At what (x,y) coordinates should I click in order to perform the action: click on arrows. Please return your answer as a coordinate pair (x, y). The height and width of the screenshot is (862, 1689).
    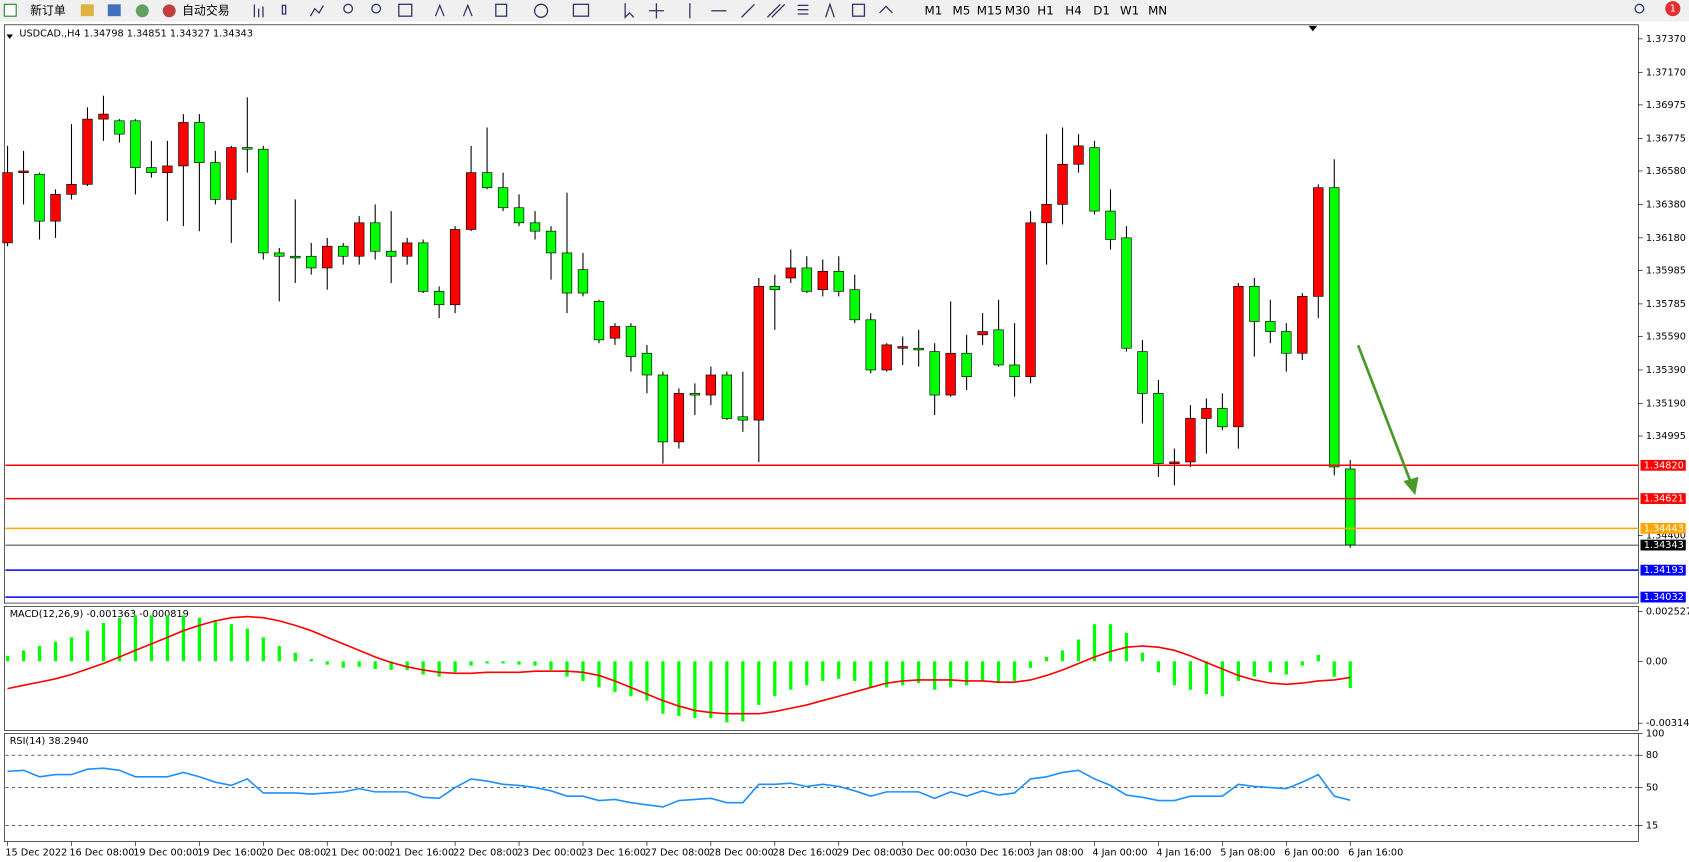
    Looking at the image, I should click on (886, 9).